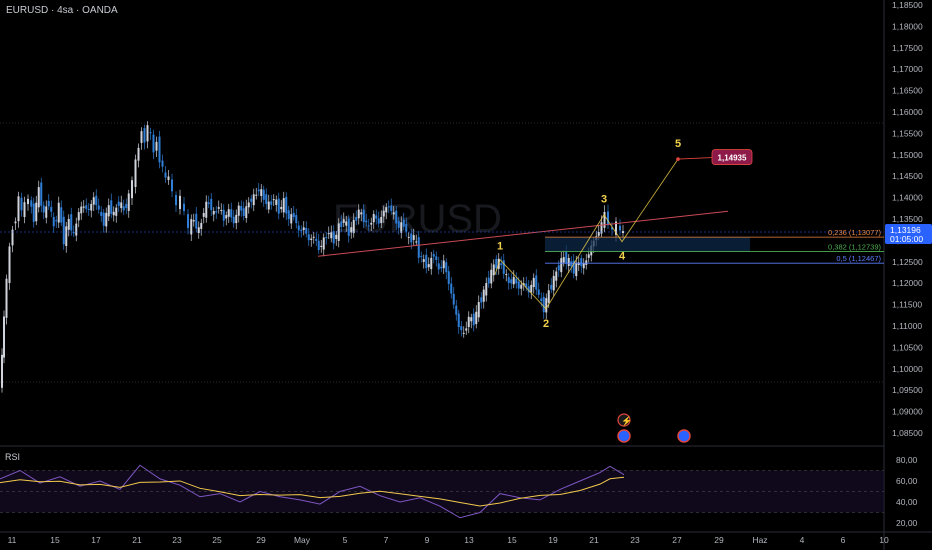 The width and height of the screenshot is (932, 550). Describe the element at coordinates (907, 48) in the screenshot. I see `price-tick-label: 1,17500` at that location.